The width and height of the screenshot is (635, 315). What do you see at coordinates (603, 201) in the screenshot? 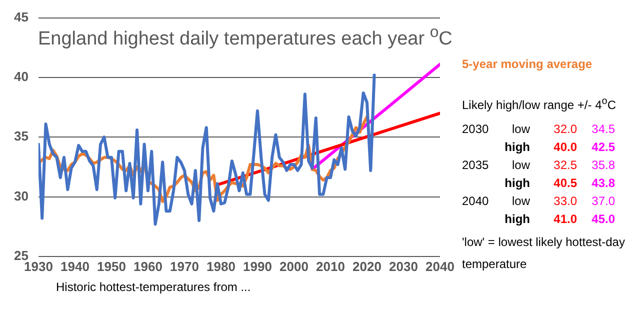
I see `text: 37.0` at bounding box center [603, 201].